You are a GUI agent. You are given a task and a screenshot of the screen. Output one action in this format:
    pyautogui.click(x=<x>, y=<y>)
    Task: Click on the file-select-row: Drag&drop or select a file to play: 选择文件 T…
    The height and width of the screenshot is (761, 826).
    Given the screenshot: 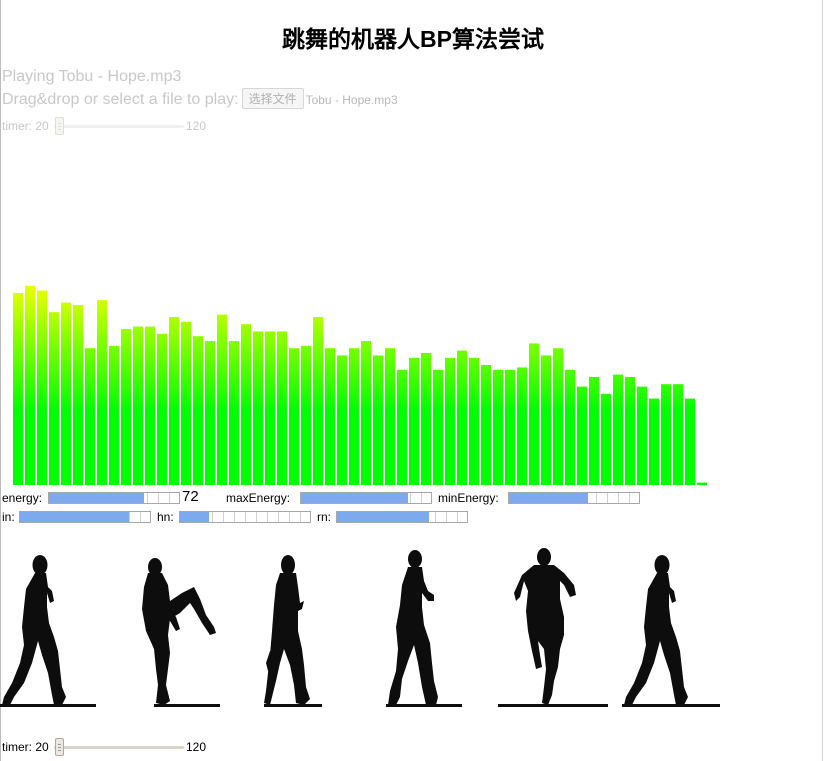 What is the action you would take?
    pyautogui.click(x=200, y=98)
    